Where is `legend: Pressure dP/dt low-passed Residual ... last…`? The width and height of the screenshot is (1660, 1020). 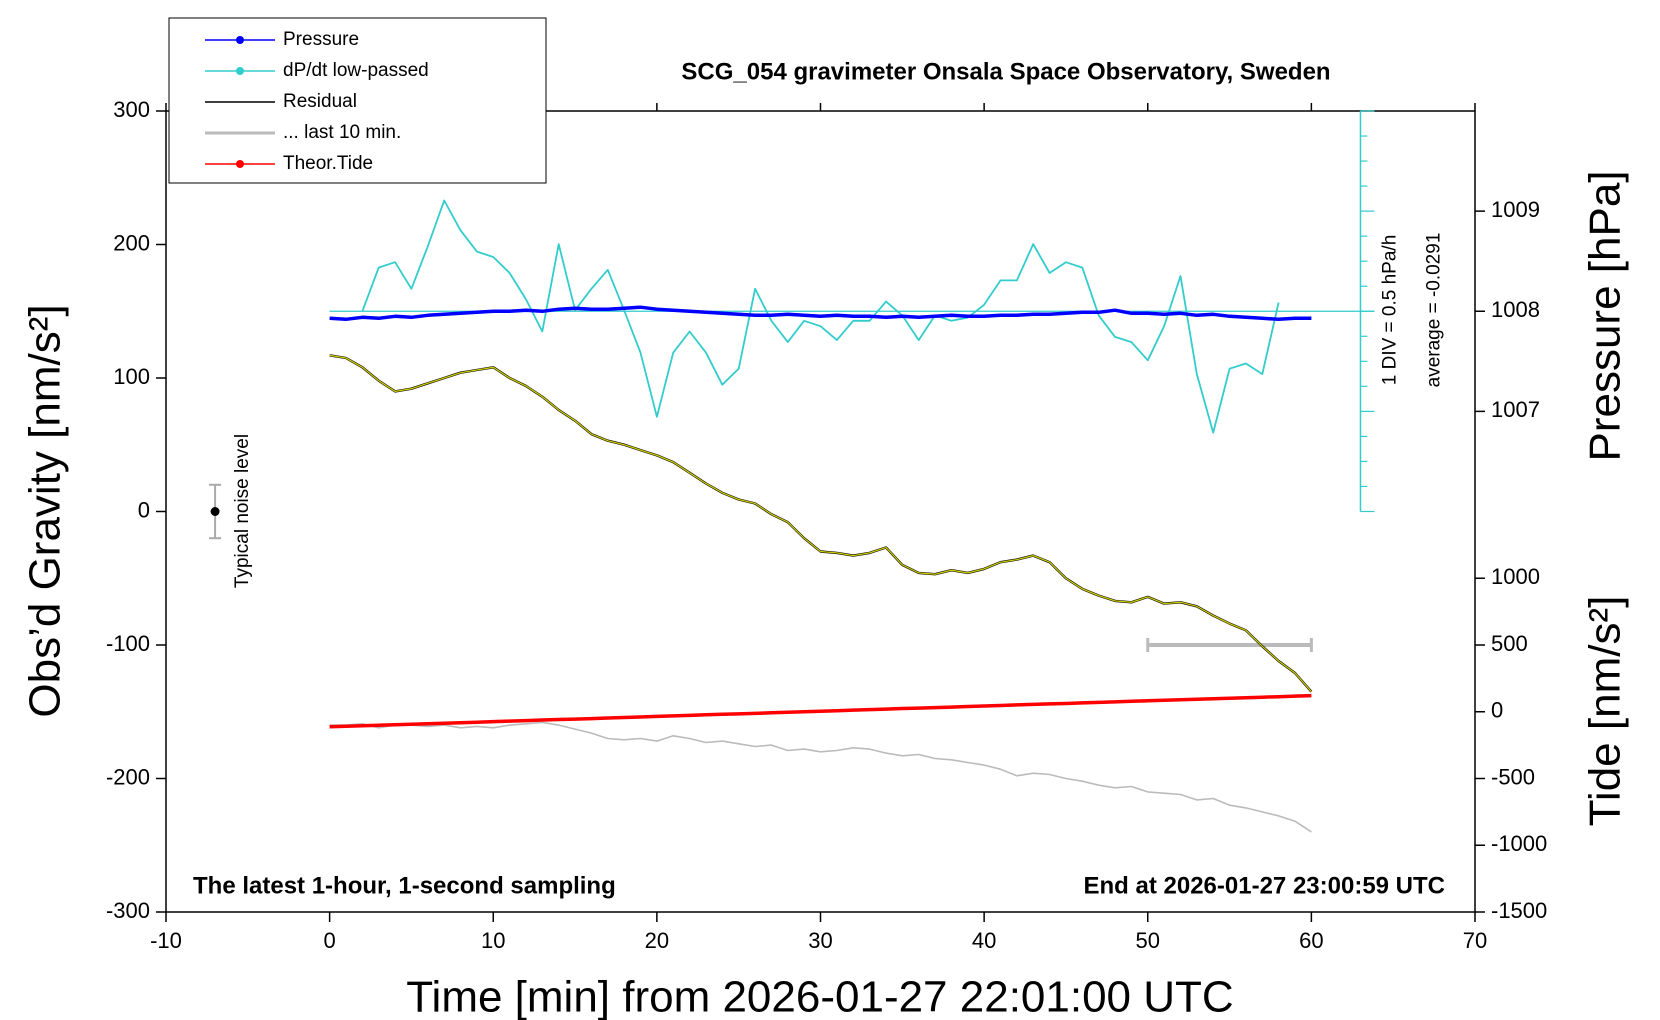 legend: Pressure dP/dt low-passed Residual ... last… is located at coordinates (357, 100).